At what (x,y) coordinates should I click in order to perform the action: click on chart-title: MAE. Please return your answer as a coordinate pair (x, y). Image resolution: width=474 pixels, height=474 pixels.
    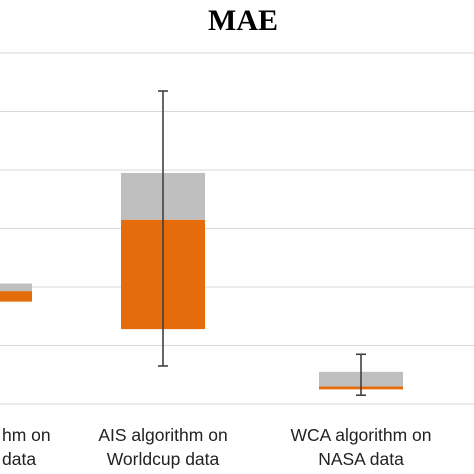
    Looking at the image, I should click on (243, 20).